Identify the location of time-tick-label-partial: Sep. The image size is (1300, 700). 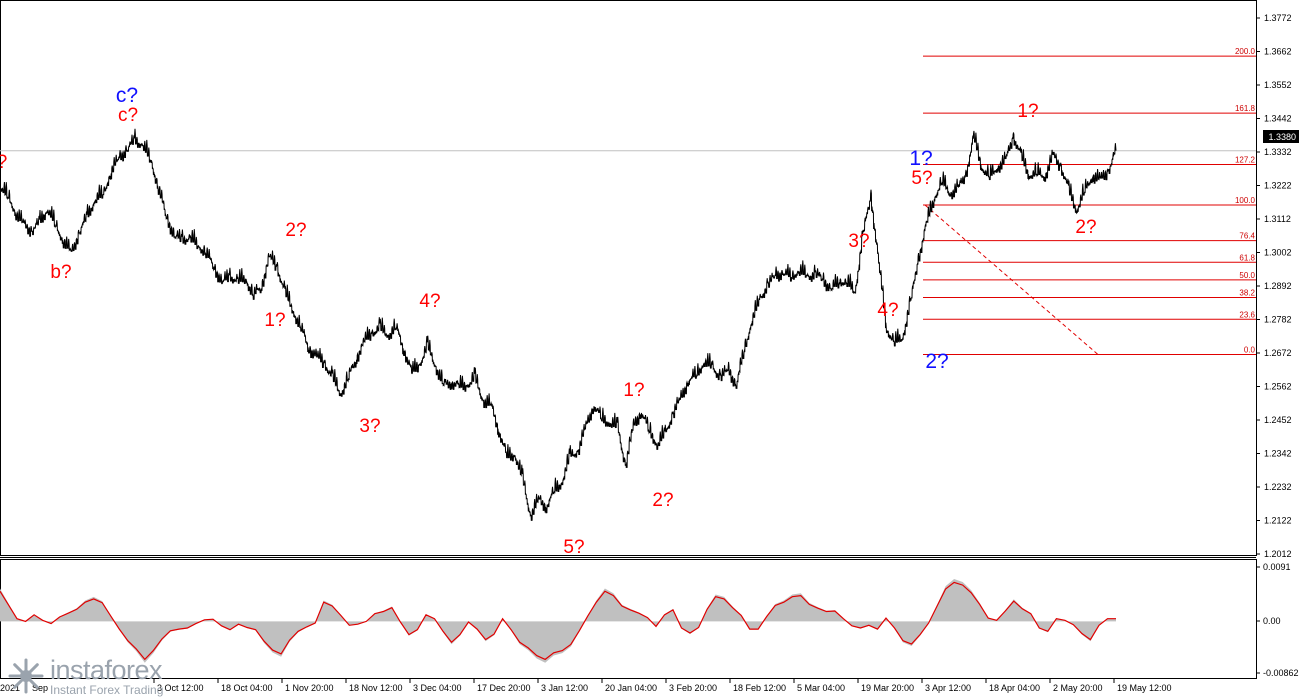
(40, 688).